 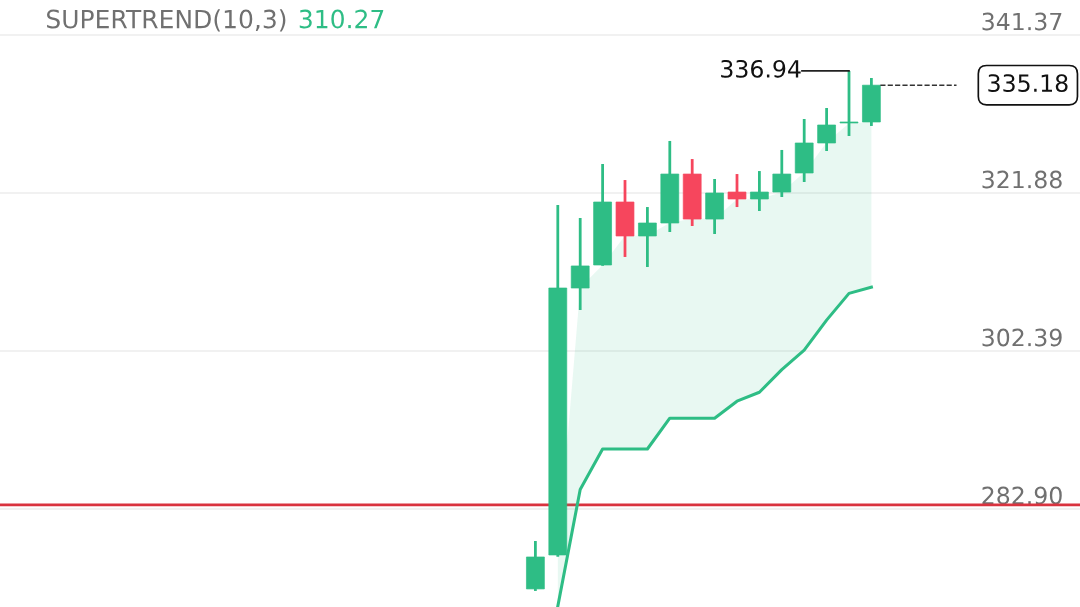 What do you see at coordinates (166, 20) in the screenshot?
I see `chart-title: SUPERTREND(10,3)` at bounding box center [166, 20].